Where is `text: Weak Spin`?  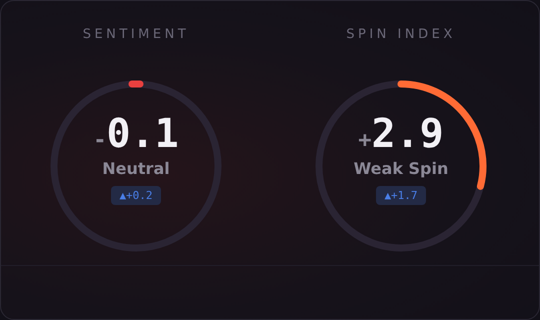
text: Weak Spin is located at coordinates (401, 168).